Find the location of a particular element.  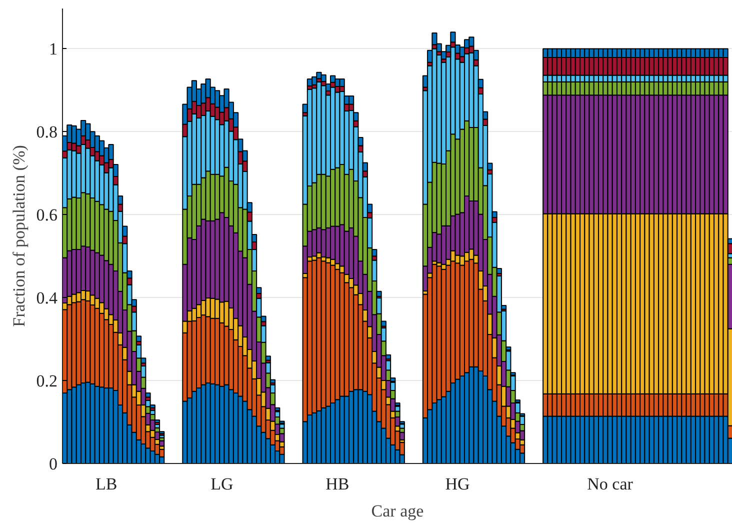

x-tick-label: No car is located at coordinates (610, 484).